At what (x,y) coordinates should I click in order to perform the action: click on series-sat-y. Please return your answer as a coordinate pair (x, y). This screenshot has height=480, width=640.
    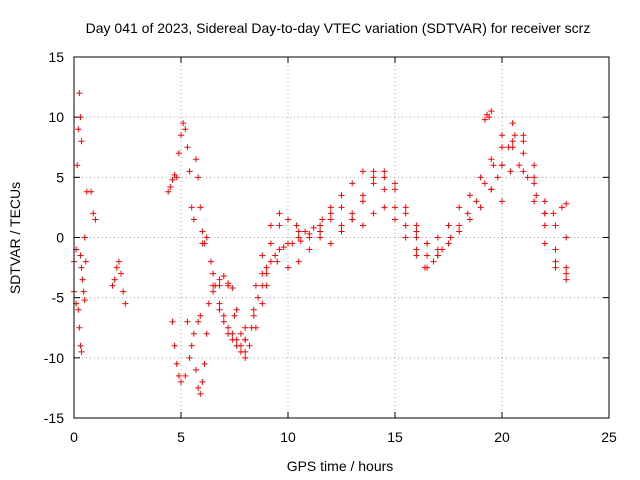
    Looking at the image, I should click on (534, 189).